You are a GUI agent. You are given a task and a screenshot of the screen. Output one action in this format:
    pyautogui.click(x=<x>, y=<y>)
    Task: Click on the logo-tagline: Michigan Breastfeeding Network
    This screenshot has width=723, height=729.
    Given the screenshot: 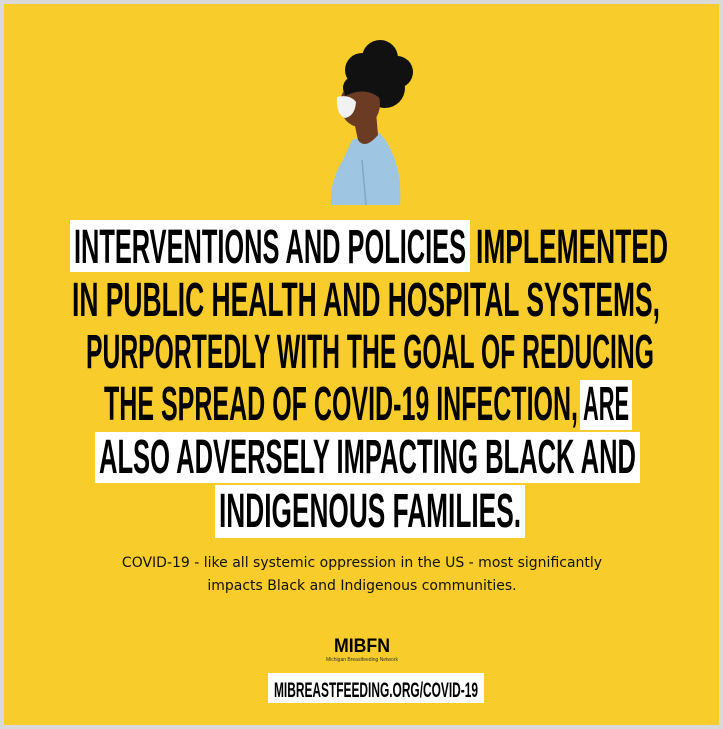 What is the action you would take?
    pyautogui.click(x=362, y=660)
    